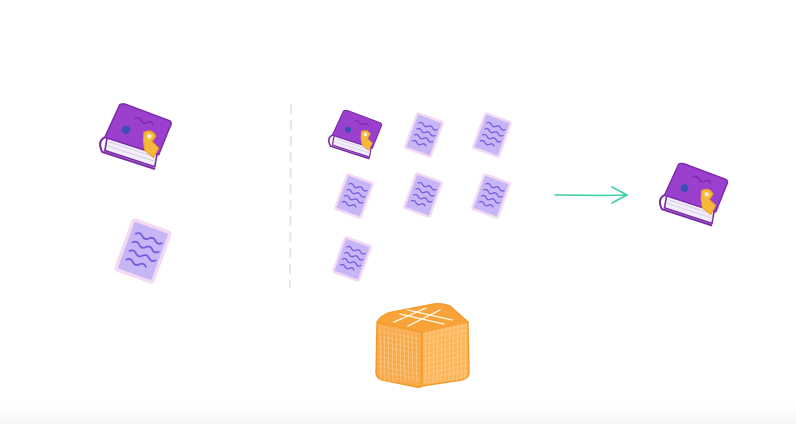 Image resolution: width=796 pixels, height=429 pixels. I want to click on left-panel, so click(135, 193).